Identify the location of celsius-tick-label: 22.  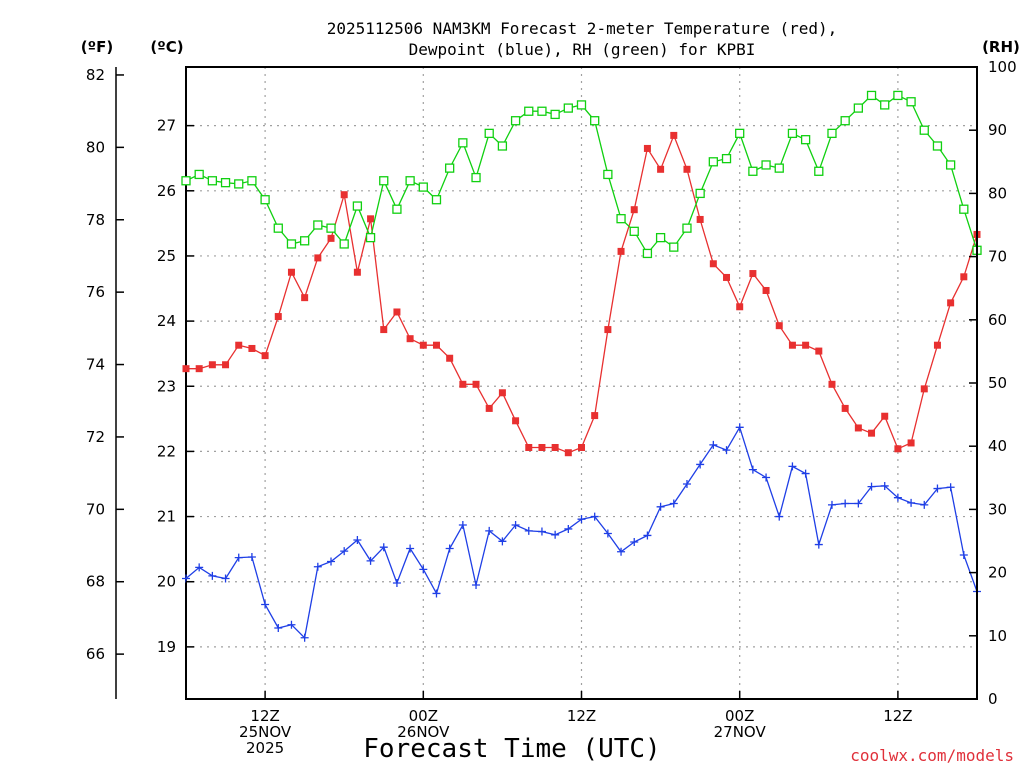
(166, 451).